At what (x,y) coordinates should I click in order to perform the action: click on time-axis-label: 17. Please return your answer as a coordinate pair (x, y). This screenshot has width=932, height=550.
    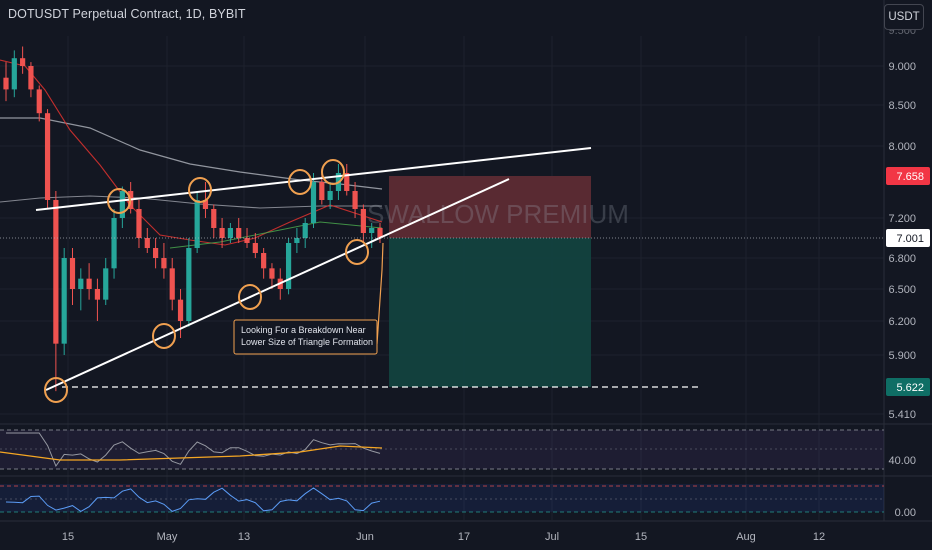
    Looking at the image, I should click on (464, 537).